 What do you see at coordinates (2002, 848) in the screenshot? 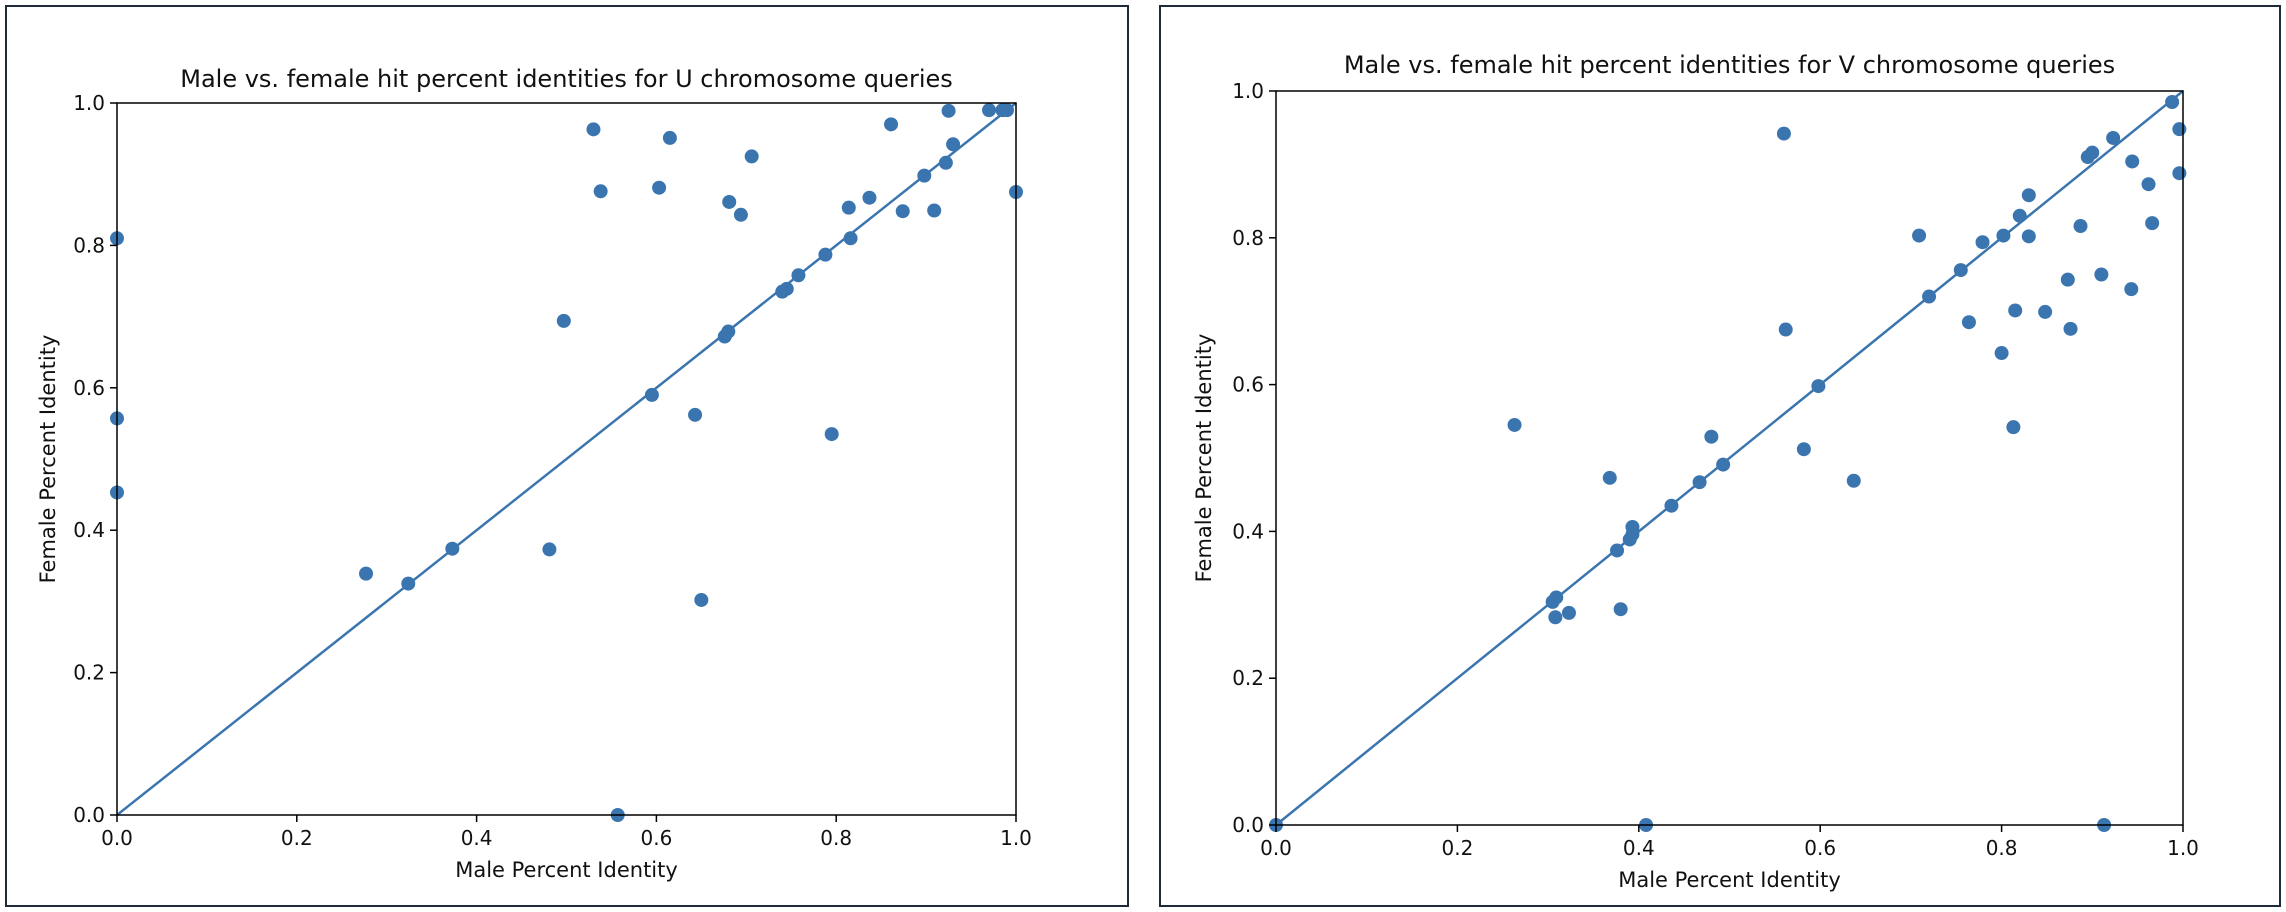
I see `x-tick-label: 0.8` at bounding box center [2002, 848].